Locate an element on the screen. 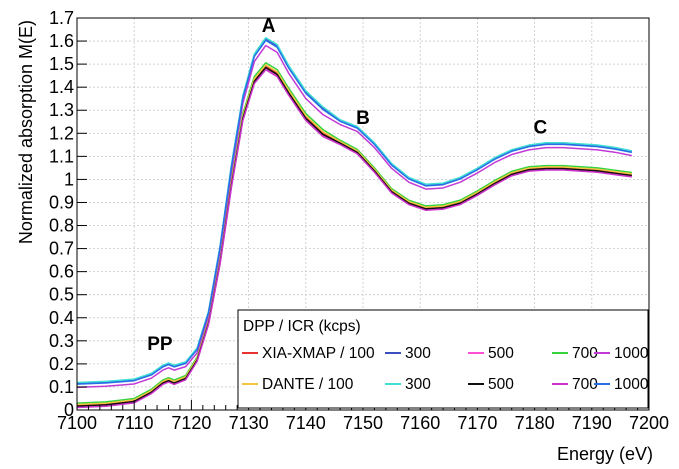 This screenshot has height=469, width=679. x-tick-label: 7160 is located at coordinates (420, 423).